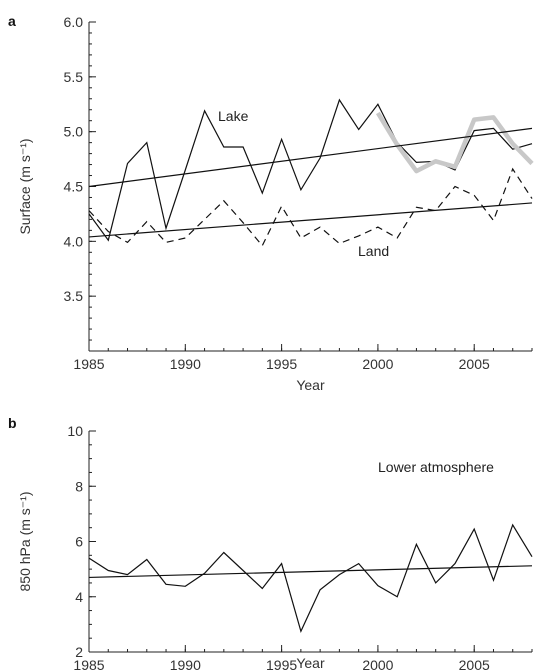 The width and height of the screenshot is (534, 672). Describe the element at coordinates (74, 241) in the screenshot. I see `y-tick-label: 4.0` at that location.